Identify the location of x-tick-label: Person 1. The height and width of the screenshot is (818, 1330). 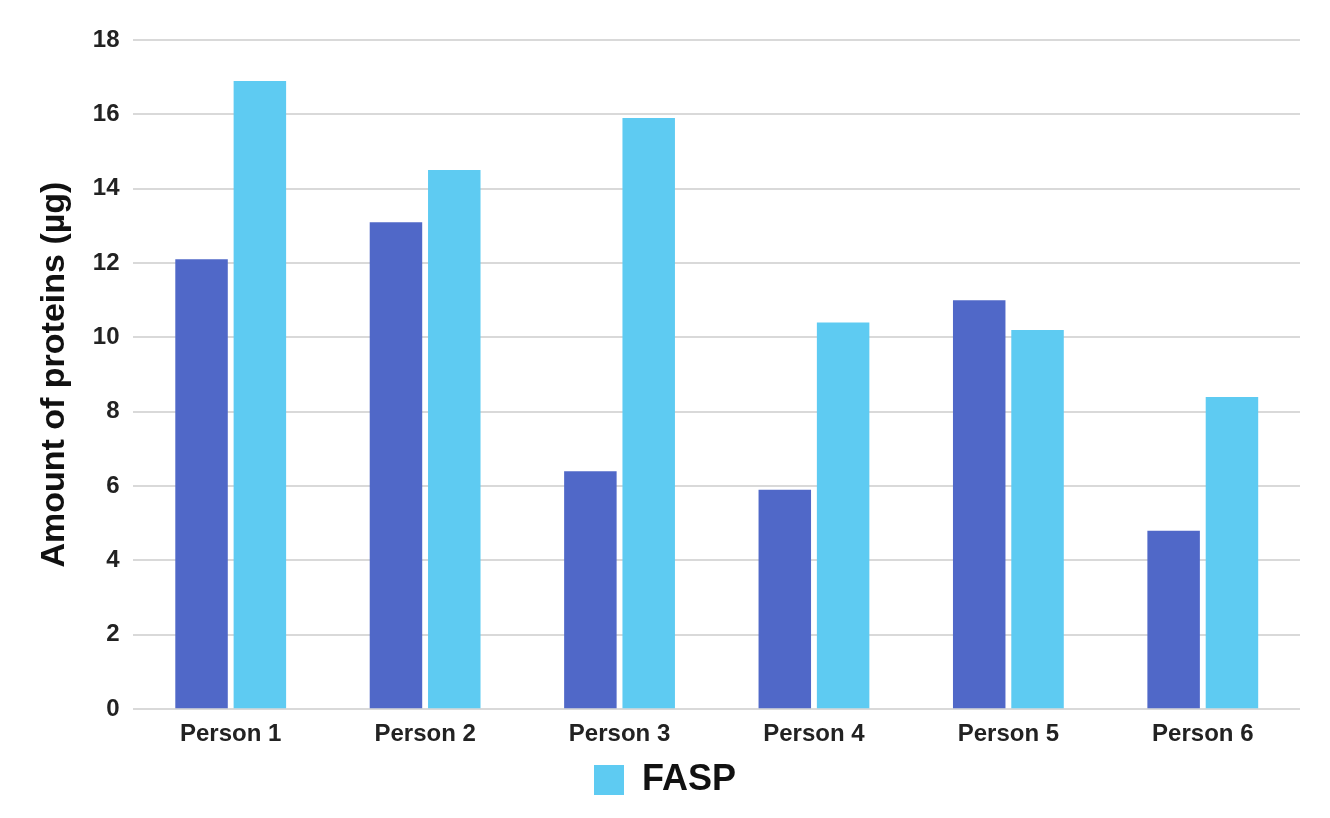
(231, 733).